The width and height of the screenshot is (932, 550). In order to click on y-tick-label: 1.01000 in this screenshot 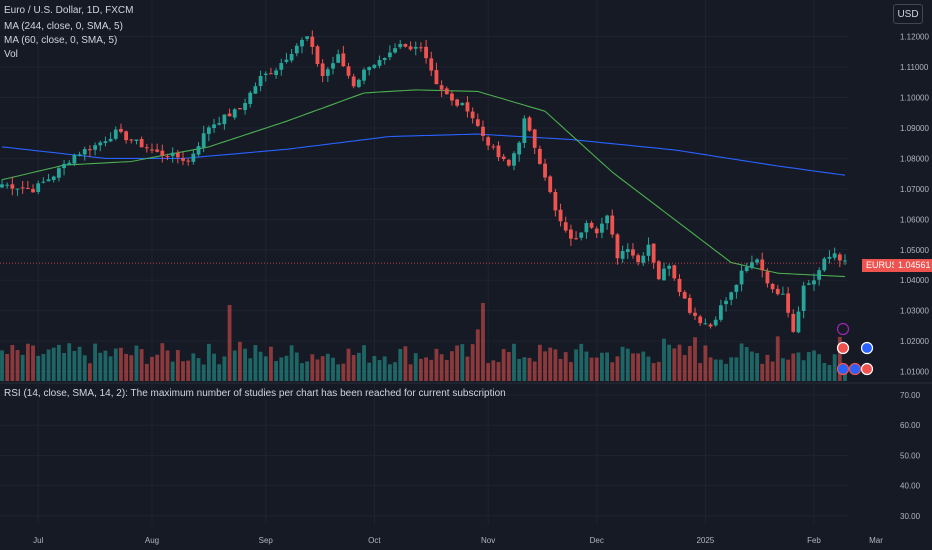, I will do `click(914, 372)`.